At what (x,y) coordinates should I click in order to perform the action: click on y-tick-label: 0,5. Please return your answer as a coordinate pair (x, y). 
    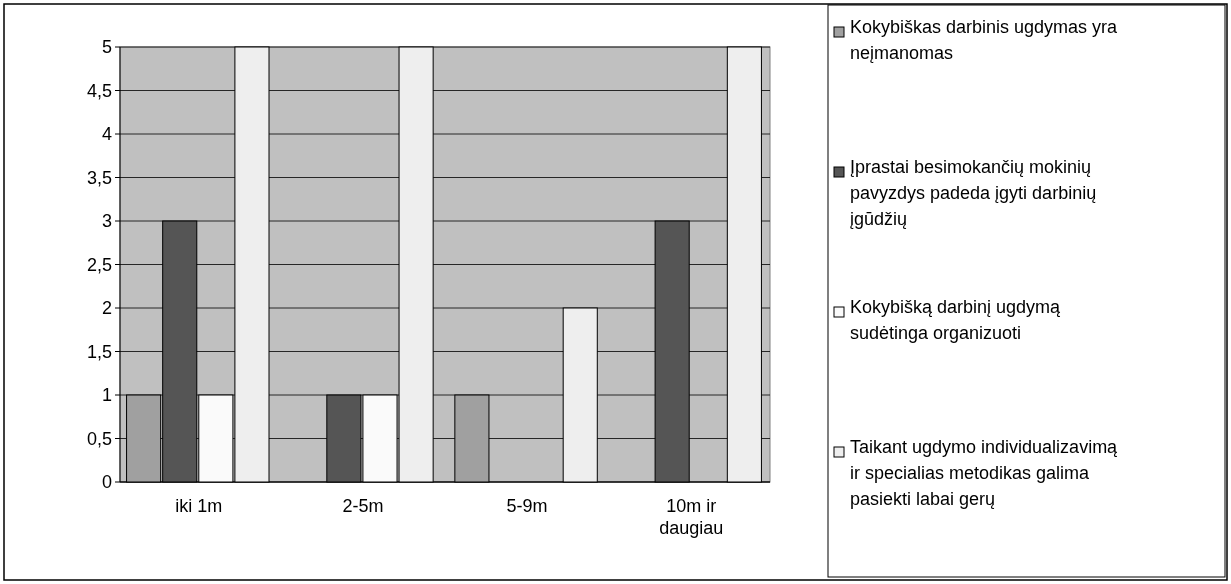
    Looking at the image, I should click on (99, 438).